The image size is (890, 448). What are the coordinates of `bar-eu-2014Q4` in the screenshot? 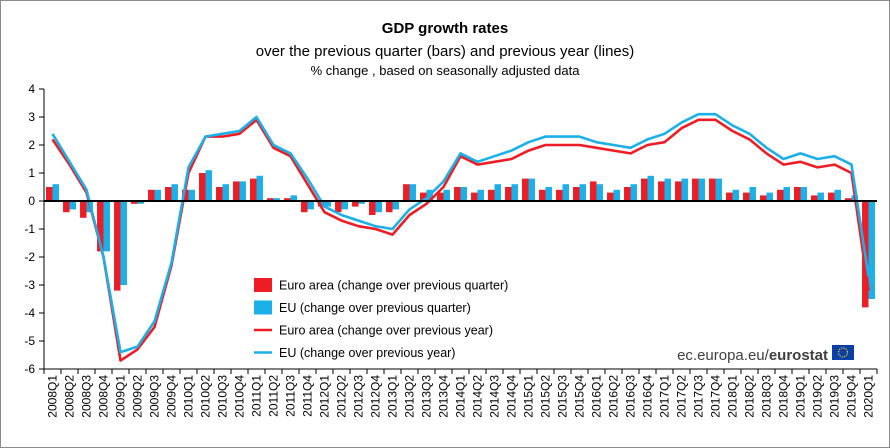 It's located at (514, 192).